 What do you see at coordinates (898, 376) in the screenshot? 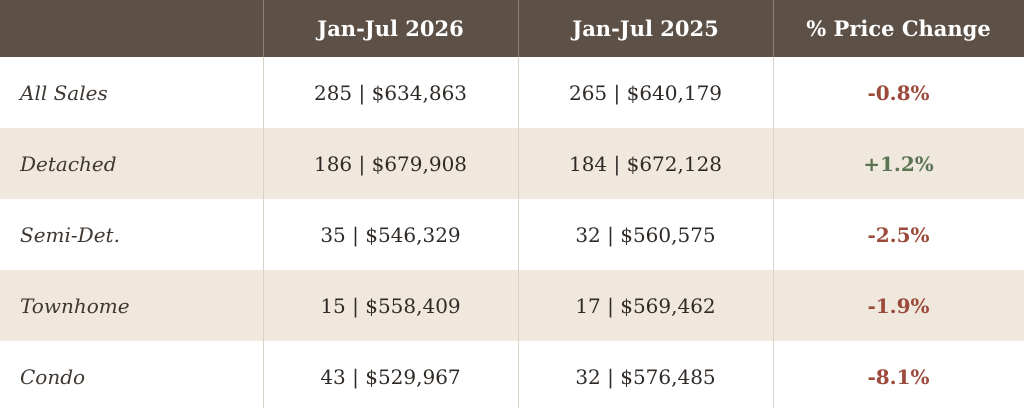
I see `price-change-value: -8.1%` at bounding box center [898, 376].